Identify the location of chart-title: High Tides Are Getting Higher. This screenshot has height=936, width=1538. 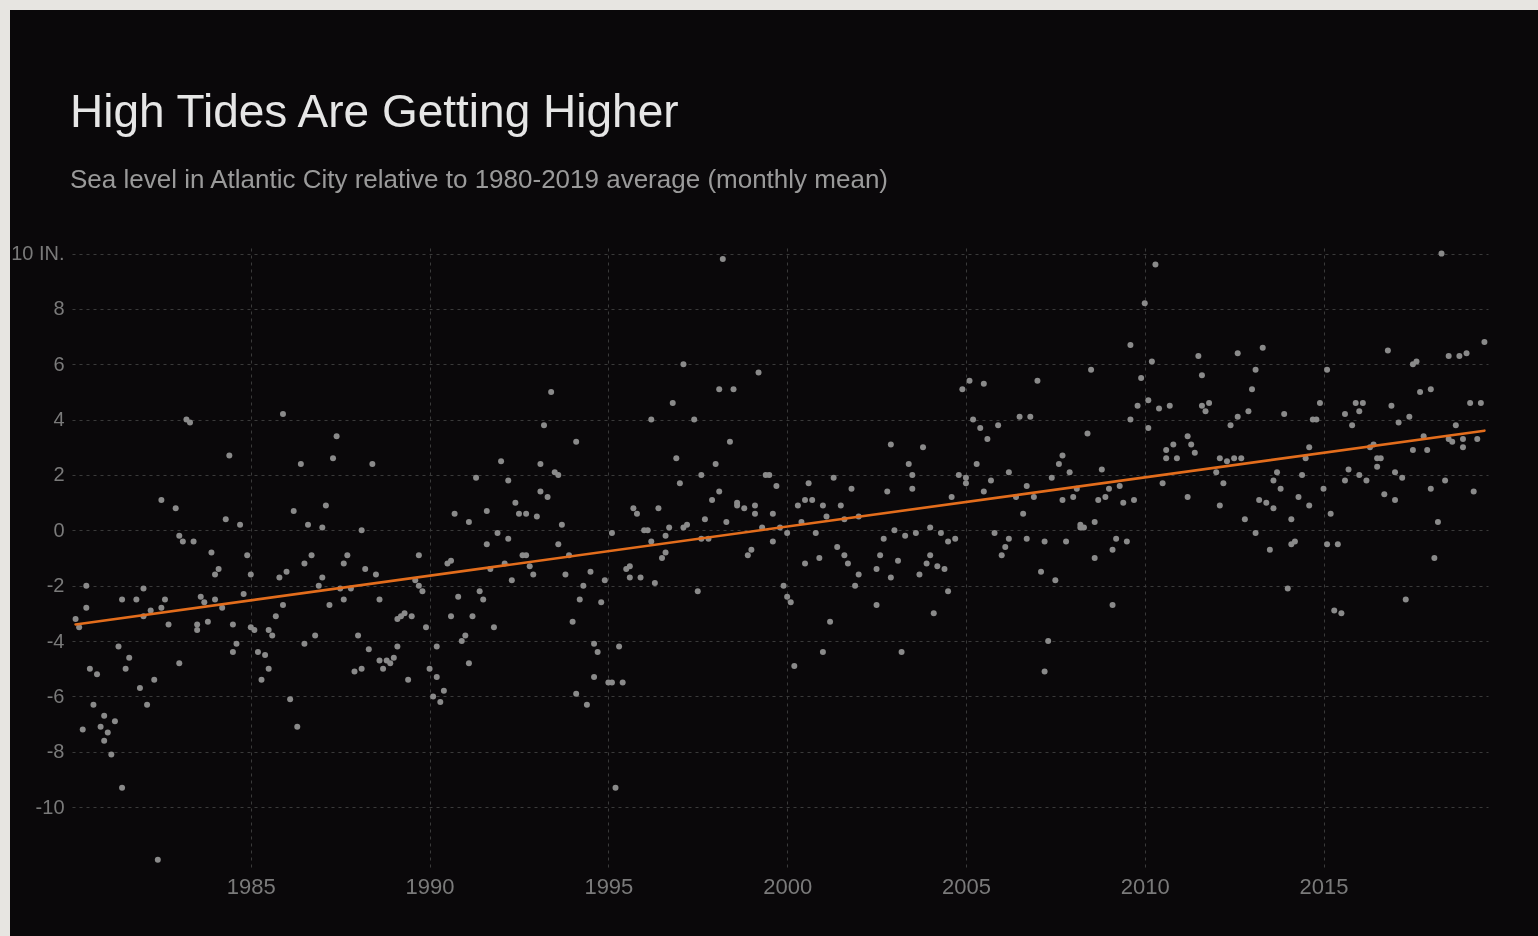
(374, 110).